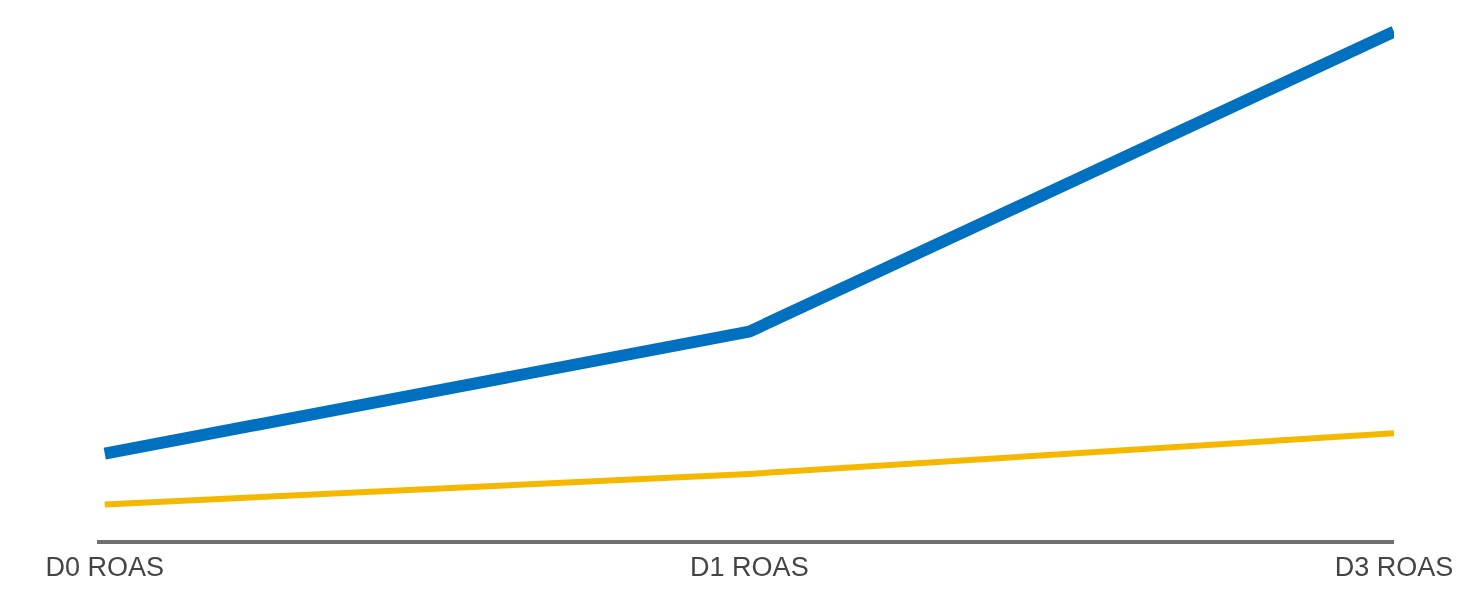  Describe the element at coordinates (749, 567) in the screenshot. I see `x-tick-label: D1 ROAS` at that location.